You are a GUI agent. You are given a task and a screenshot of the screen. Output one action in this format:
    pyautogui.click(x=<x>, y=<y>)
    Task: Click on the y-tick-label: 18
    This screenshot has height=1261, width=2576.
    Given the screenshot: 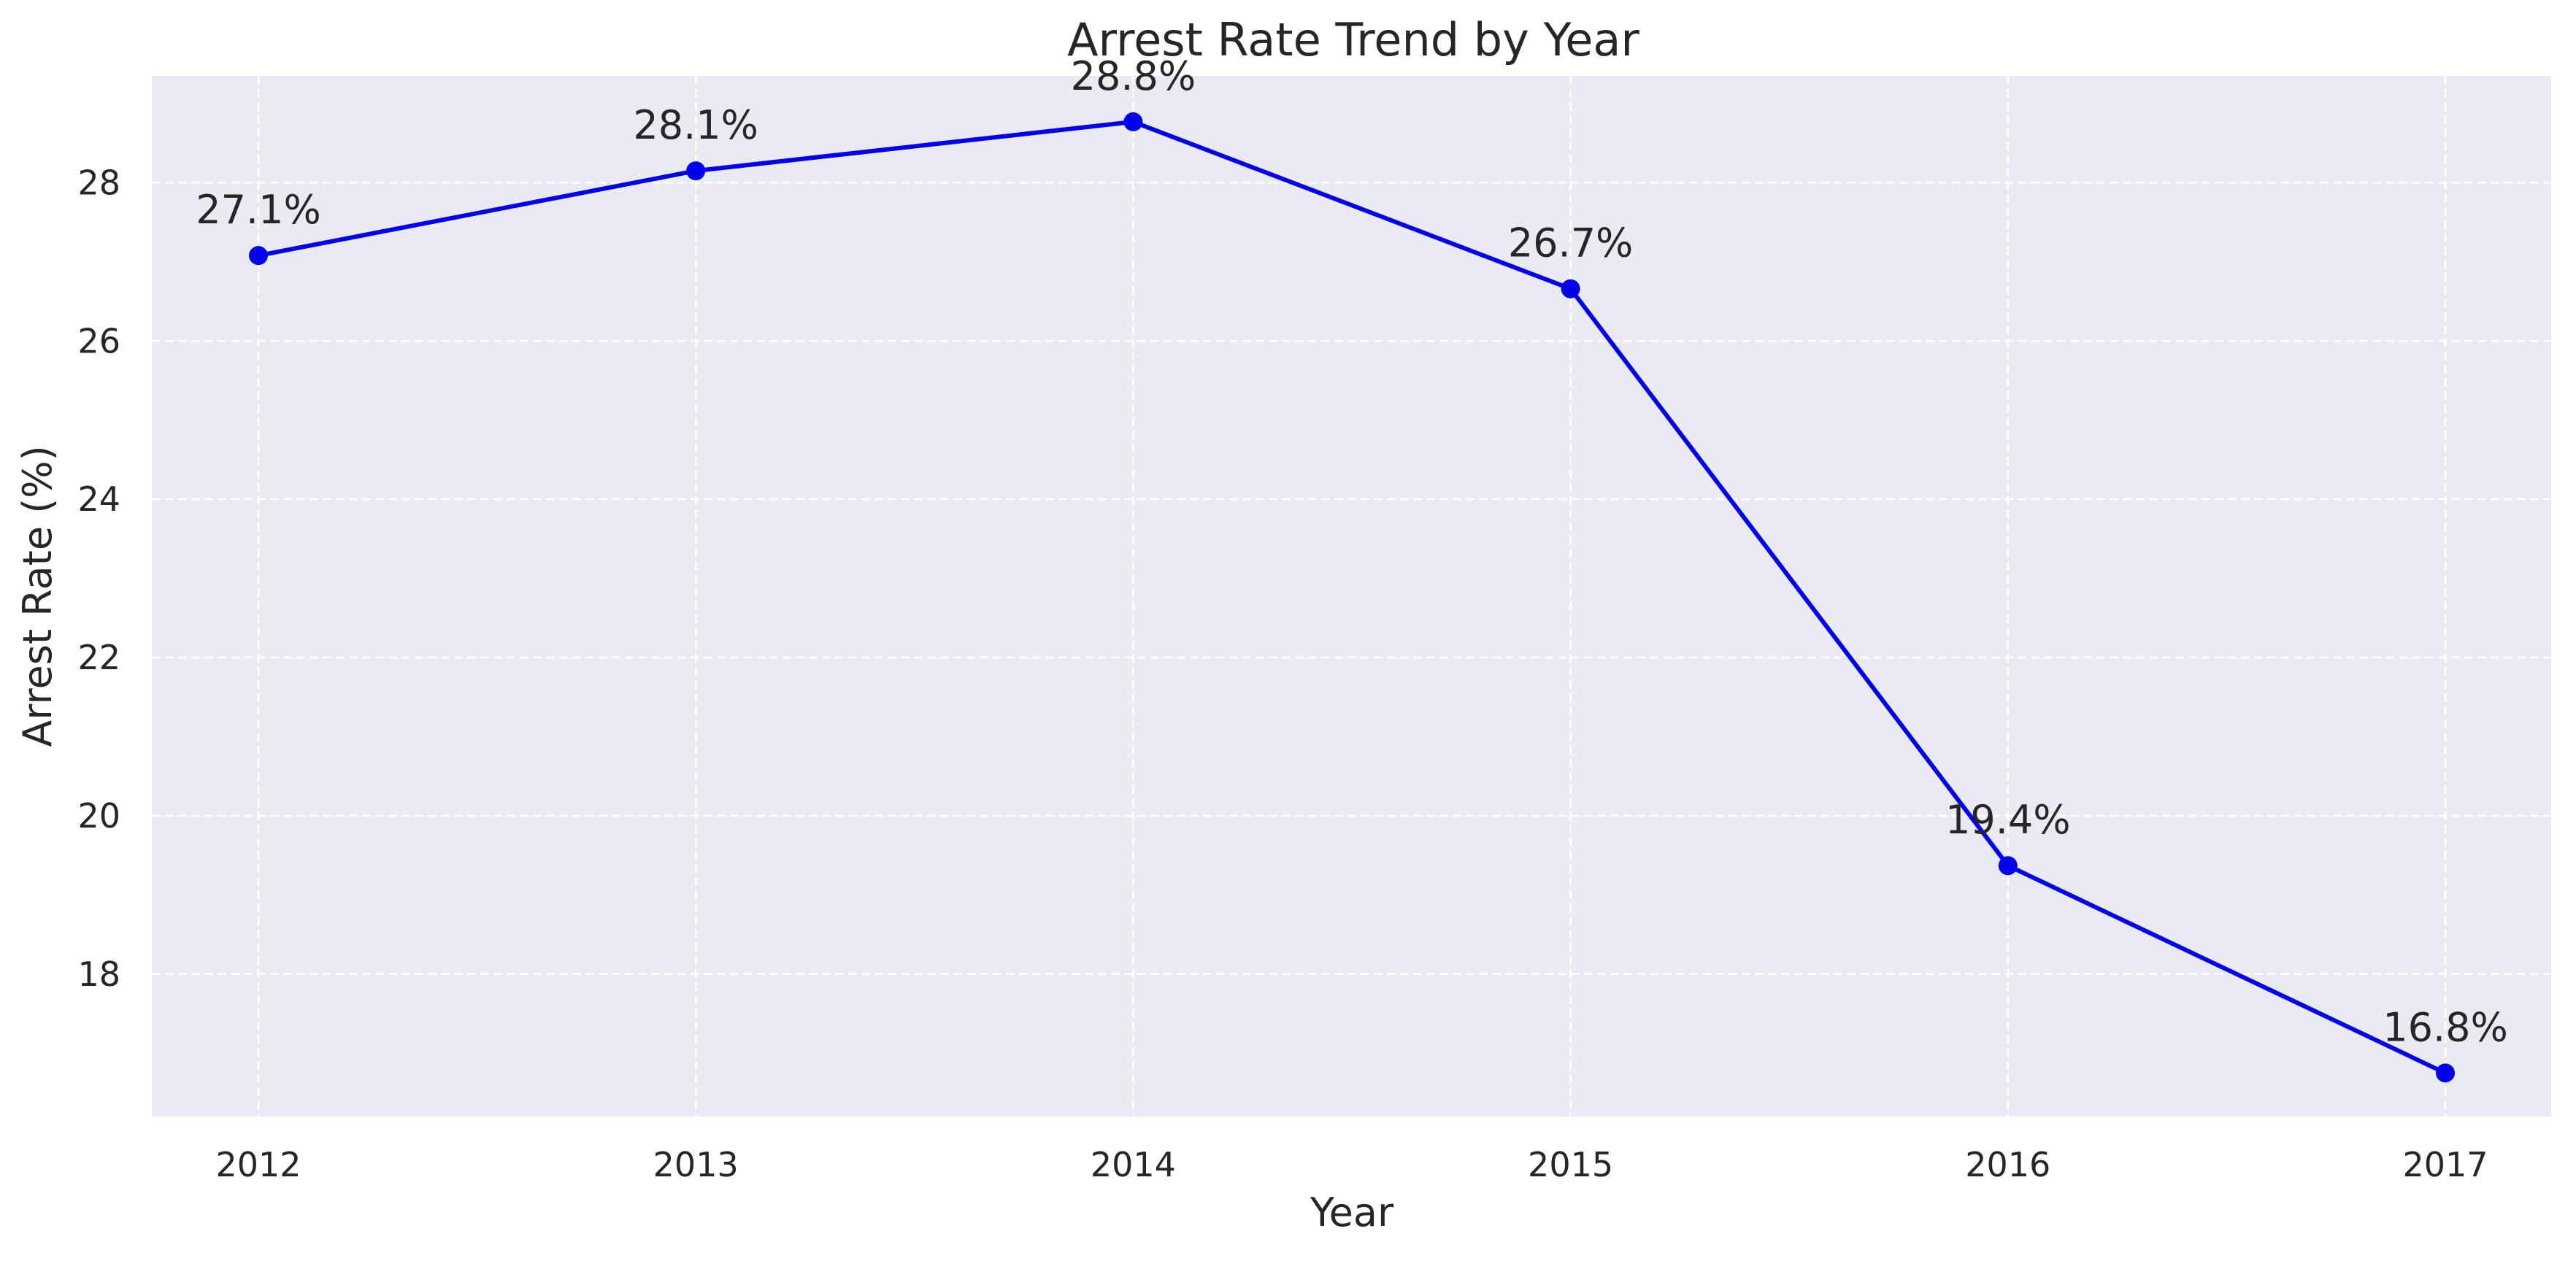 What is the action you would take?
    pyautogui.click(x=98, y=974)
    